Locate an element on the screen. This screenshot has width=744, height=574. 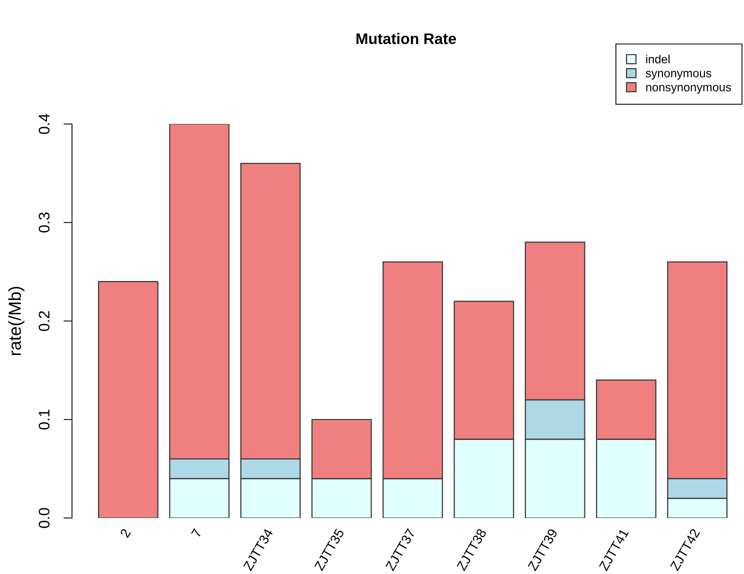
x-tick-label: 2 is located at coordinates (125, 533).